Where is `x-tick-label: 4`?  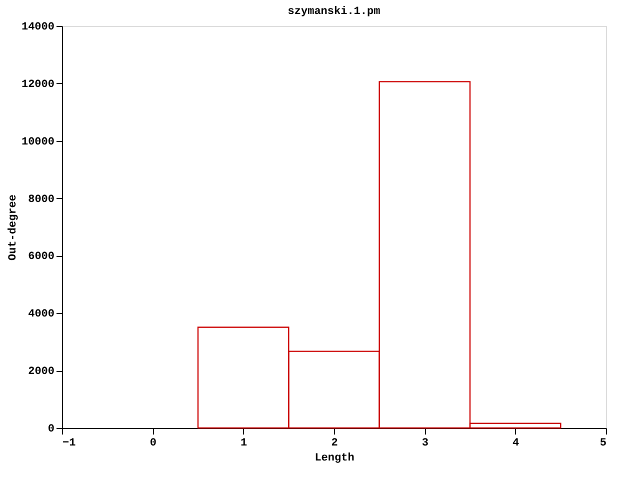 x-tick-label: 4 is located at coordinates (516, 444).